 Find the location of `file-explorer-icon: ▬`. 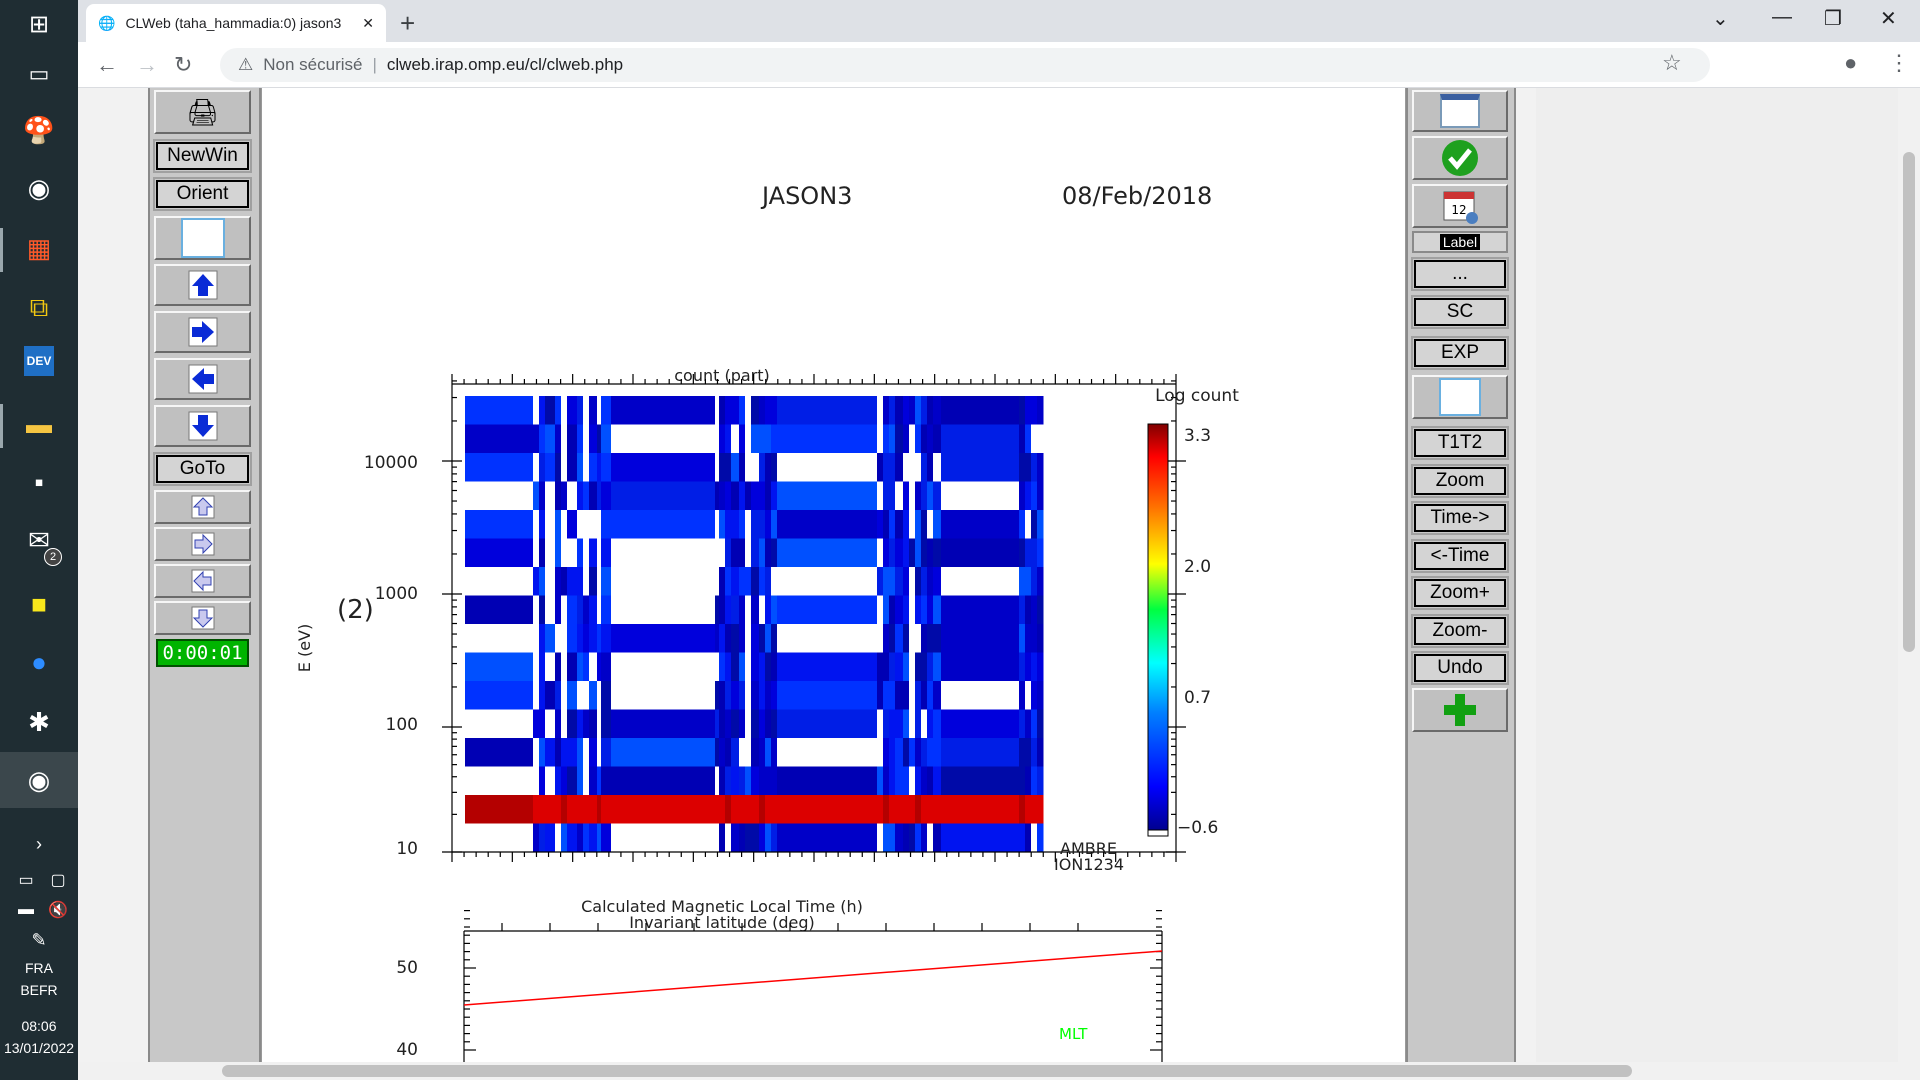

file-explorer-icon: ▬ is located at coordinates (39, 423).